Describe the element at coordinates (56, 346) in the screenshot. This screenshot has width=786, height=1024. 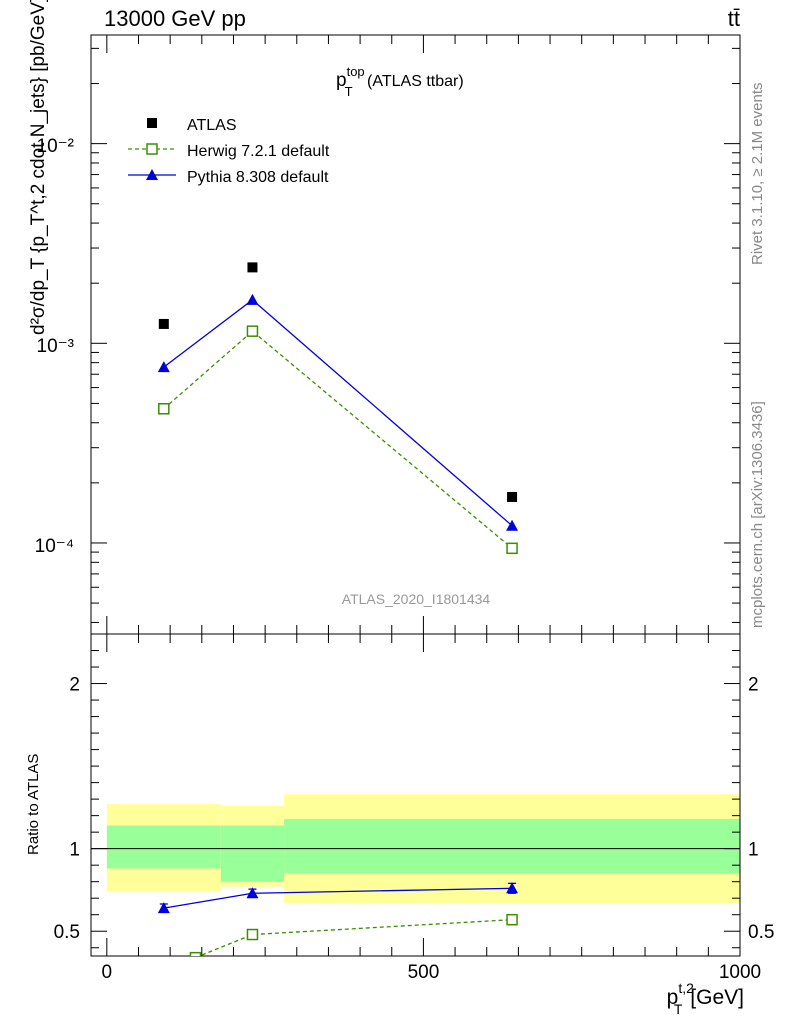
I see `y-tick-label-1e-3: 10⁻³` at that location.